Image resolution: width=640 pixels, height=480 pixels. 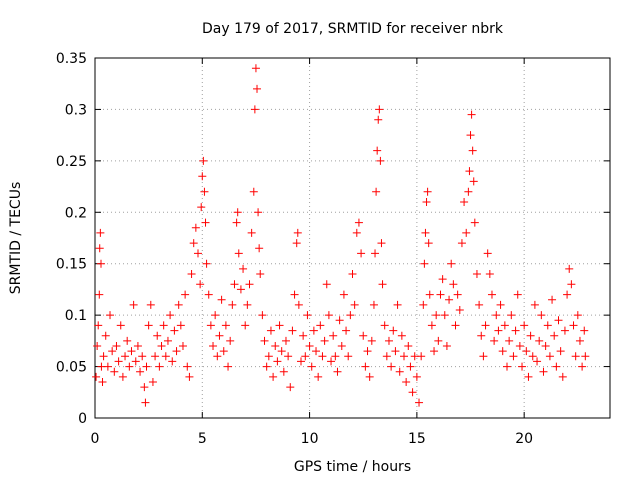 I want to click on x-tick-label: 20, so click(x=524, y=439).